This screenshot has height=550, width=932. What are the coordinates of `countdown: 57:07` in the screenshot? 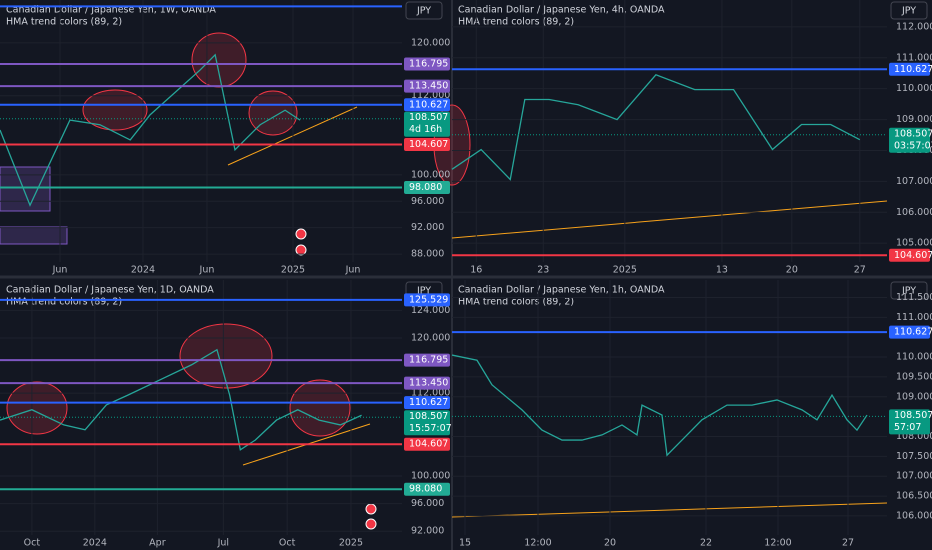 It's located at (907, 427).